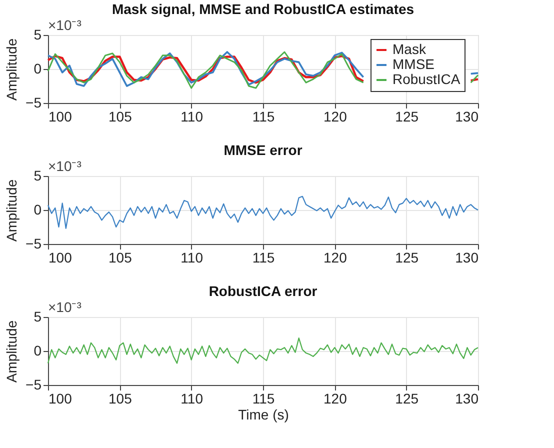 The image size is (554, 448). I want to click on chart-title: MMSE error, so click(263, 150).